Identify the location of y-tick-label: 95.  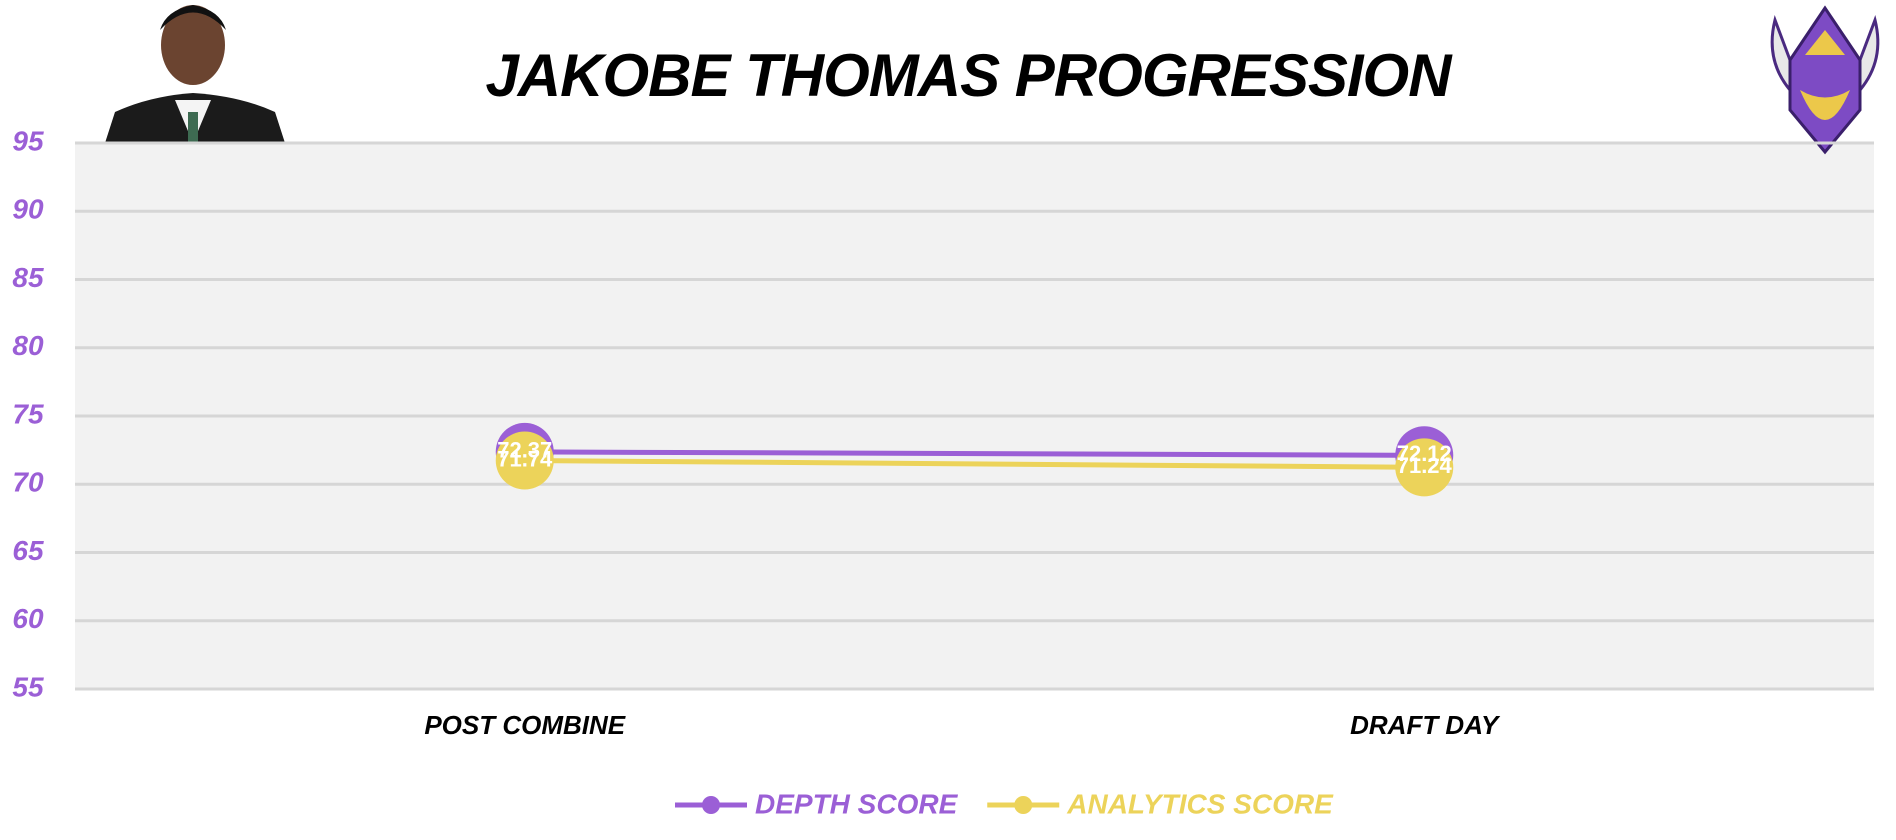
(28, 140).